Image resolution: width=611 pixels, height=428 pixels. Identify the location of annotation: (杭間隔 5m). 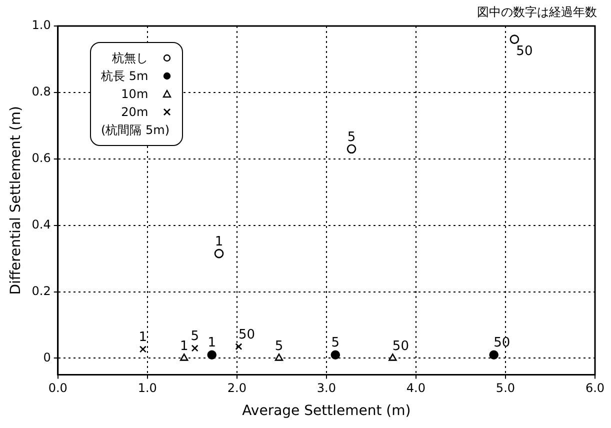
(136, 130).